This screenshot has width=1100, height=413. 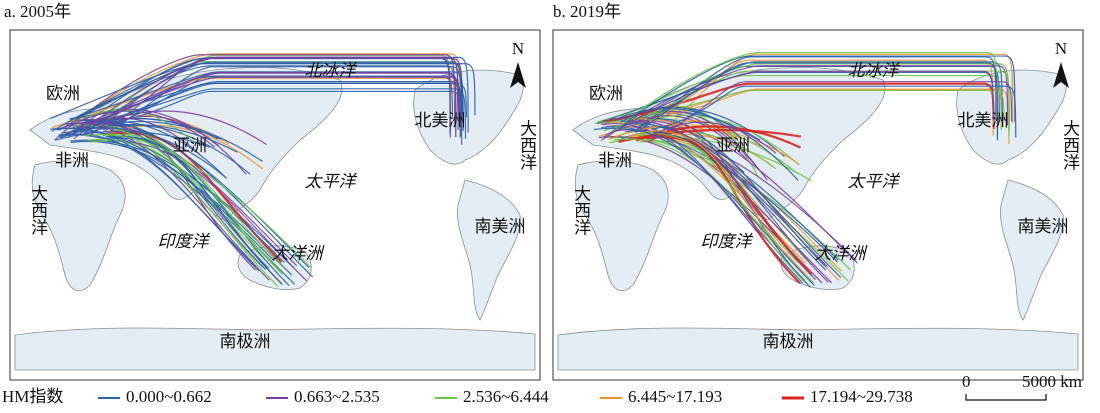 What do you see at coordinates (861, 396) in the screenshot?
I see `legend-label: 17.194~29.738` at bounding box center [861, 396].